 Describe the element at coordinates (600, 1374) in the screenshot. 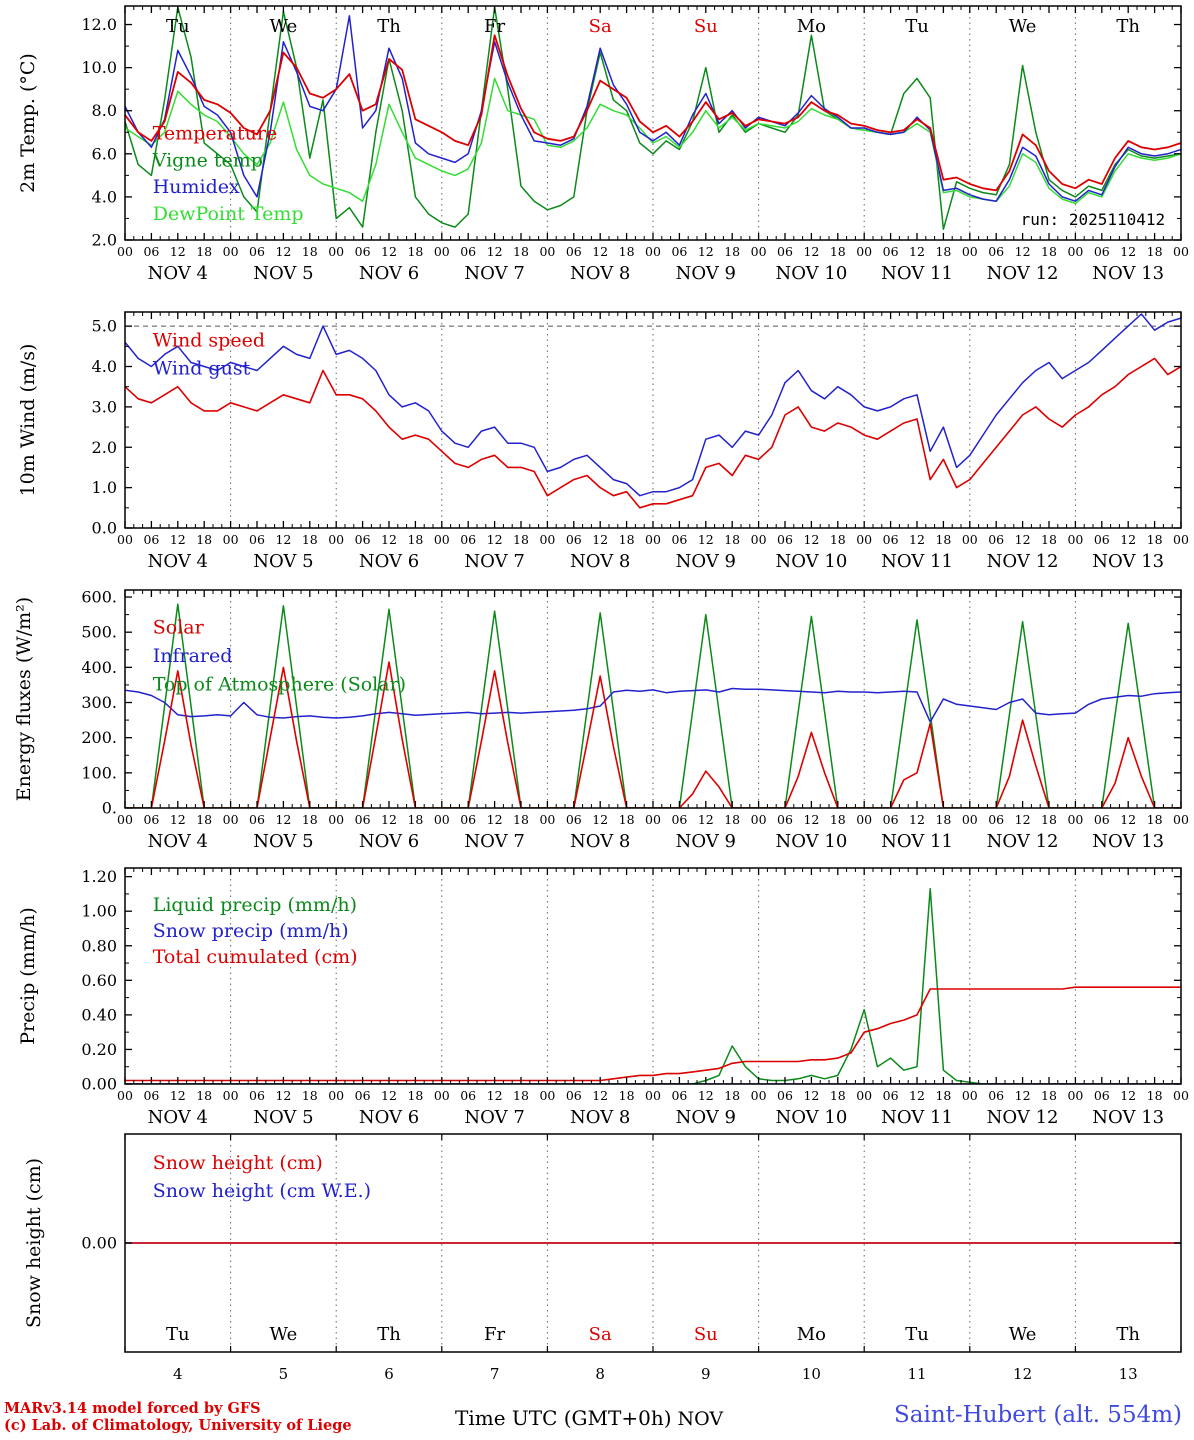

I see `day-number: 8` at that location.